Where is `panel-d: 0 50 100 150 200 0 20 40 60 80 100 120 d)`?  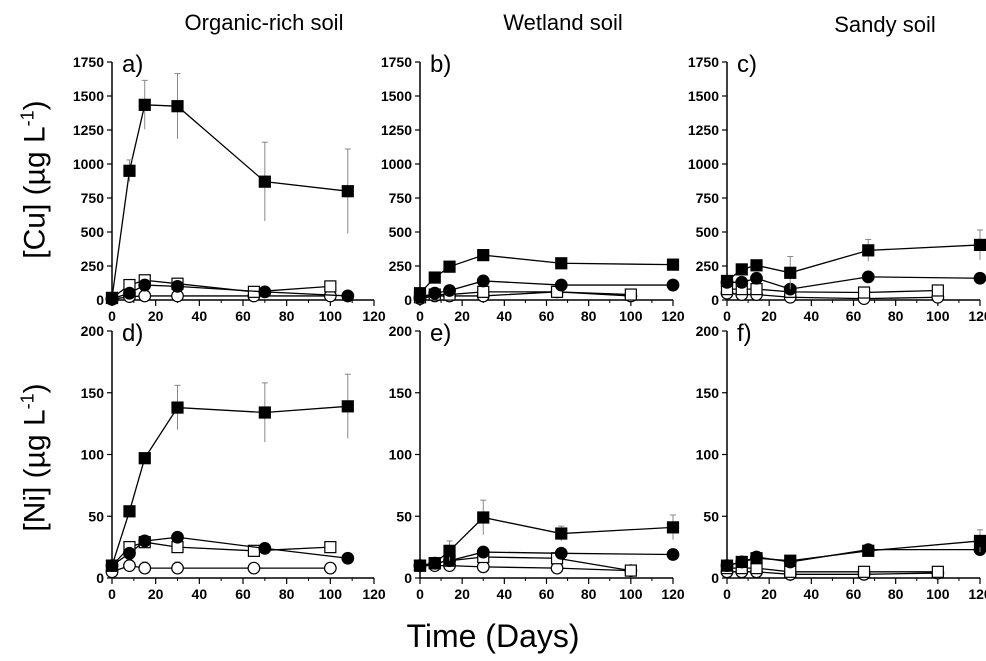 panel-d: 0 50 100 150 200 0 20 40 60 80 100 120 d) is located at coordinates (233, 461).